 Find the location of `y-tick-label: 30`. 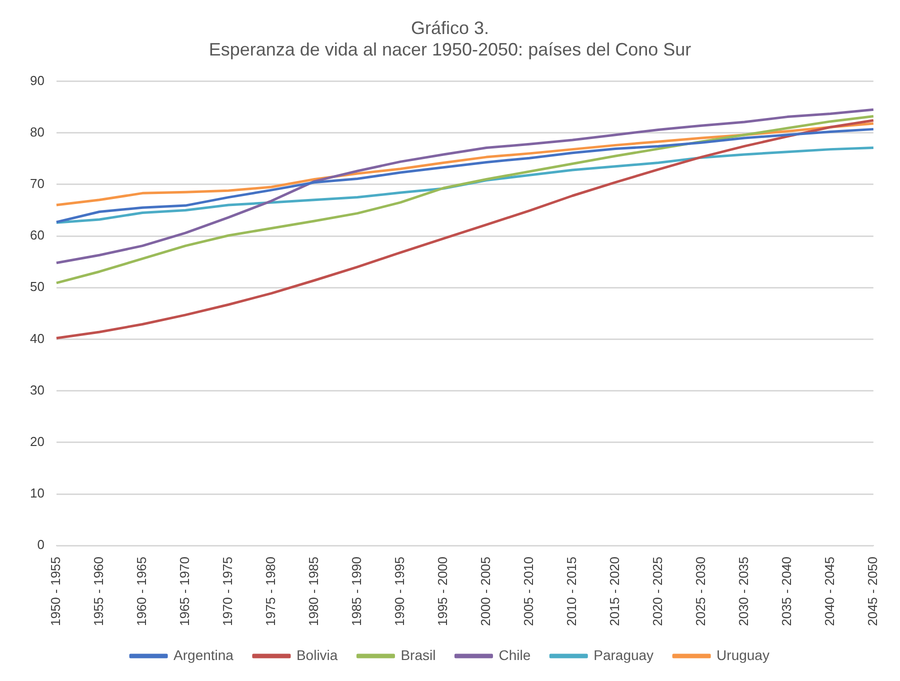

y-tick-label: 30 is located at coordinates (37, 390).